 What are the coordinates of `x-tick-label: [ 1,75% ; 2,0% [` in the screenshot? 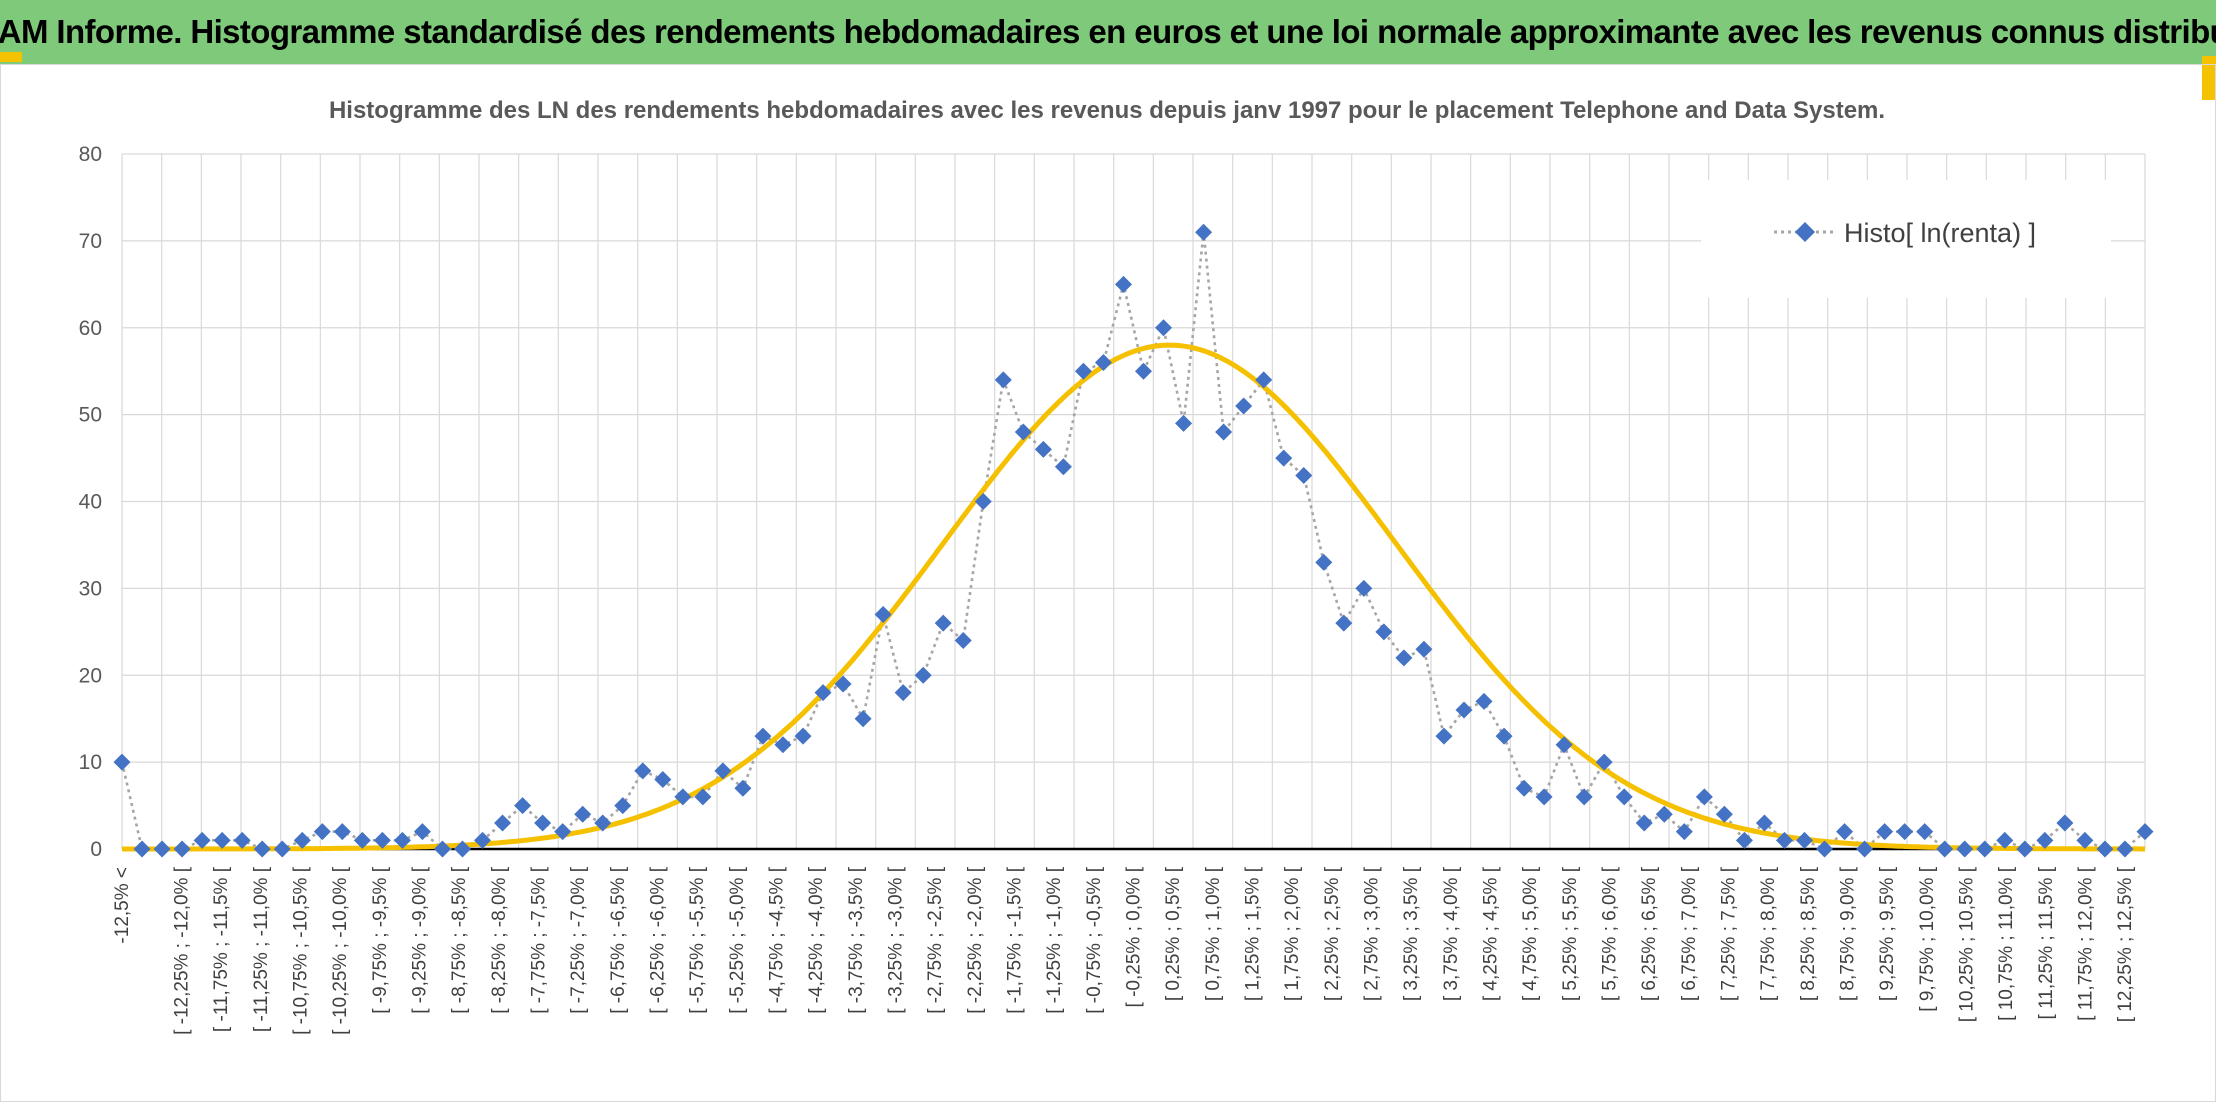 It's located at (1292, 933).